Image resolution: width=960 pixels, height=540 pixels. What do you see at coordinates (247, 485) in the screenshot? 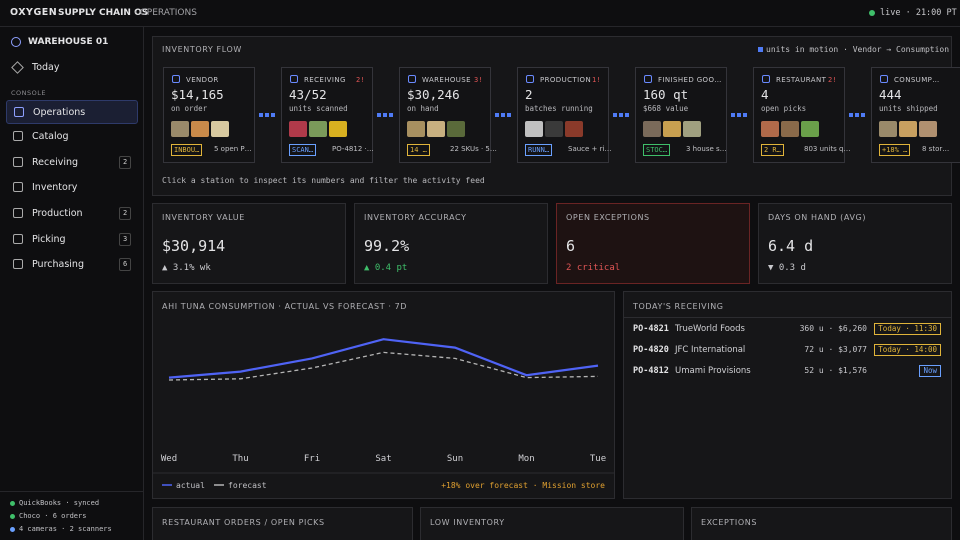
I see `legend-label: forecast` at bounding box center [247, 485].